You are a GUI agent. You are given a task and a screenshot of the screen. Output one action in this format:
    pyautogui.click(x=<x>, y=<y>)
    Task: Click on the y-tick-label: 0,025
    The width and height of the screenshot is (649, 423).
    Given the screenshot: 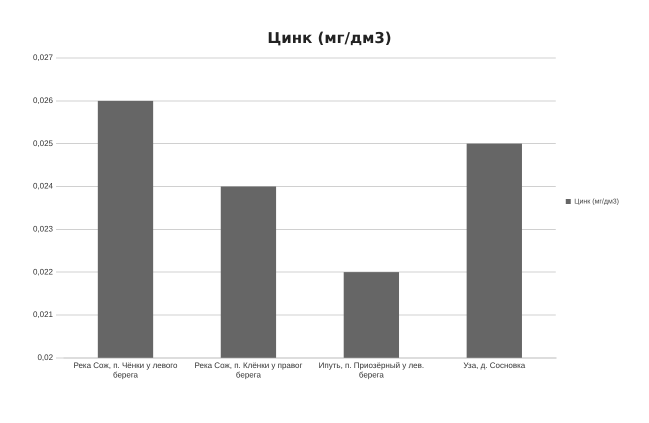 What is the action you would take?
    pyautogui.click(x=43, y=143)
    